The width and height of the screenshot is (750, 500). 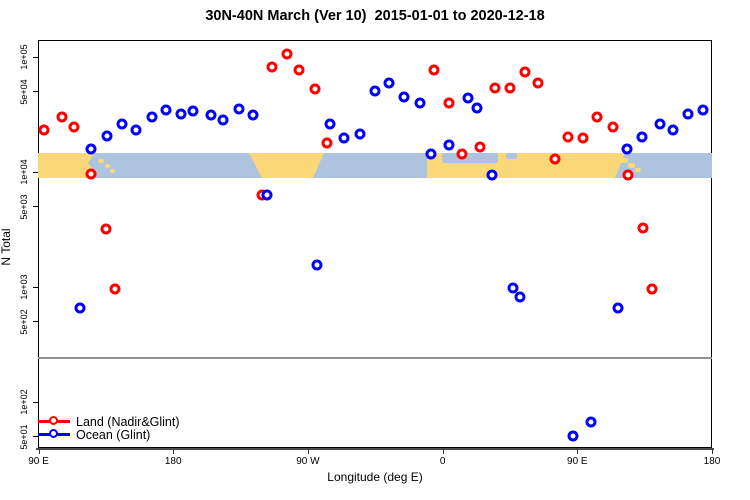 I want to click on x-axis-title: Longitude (deg E), so click(x=375, y=477).